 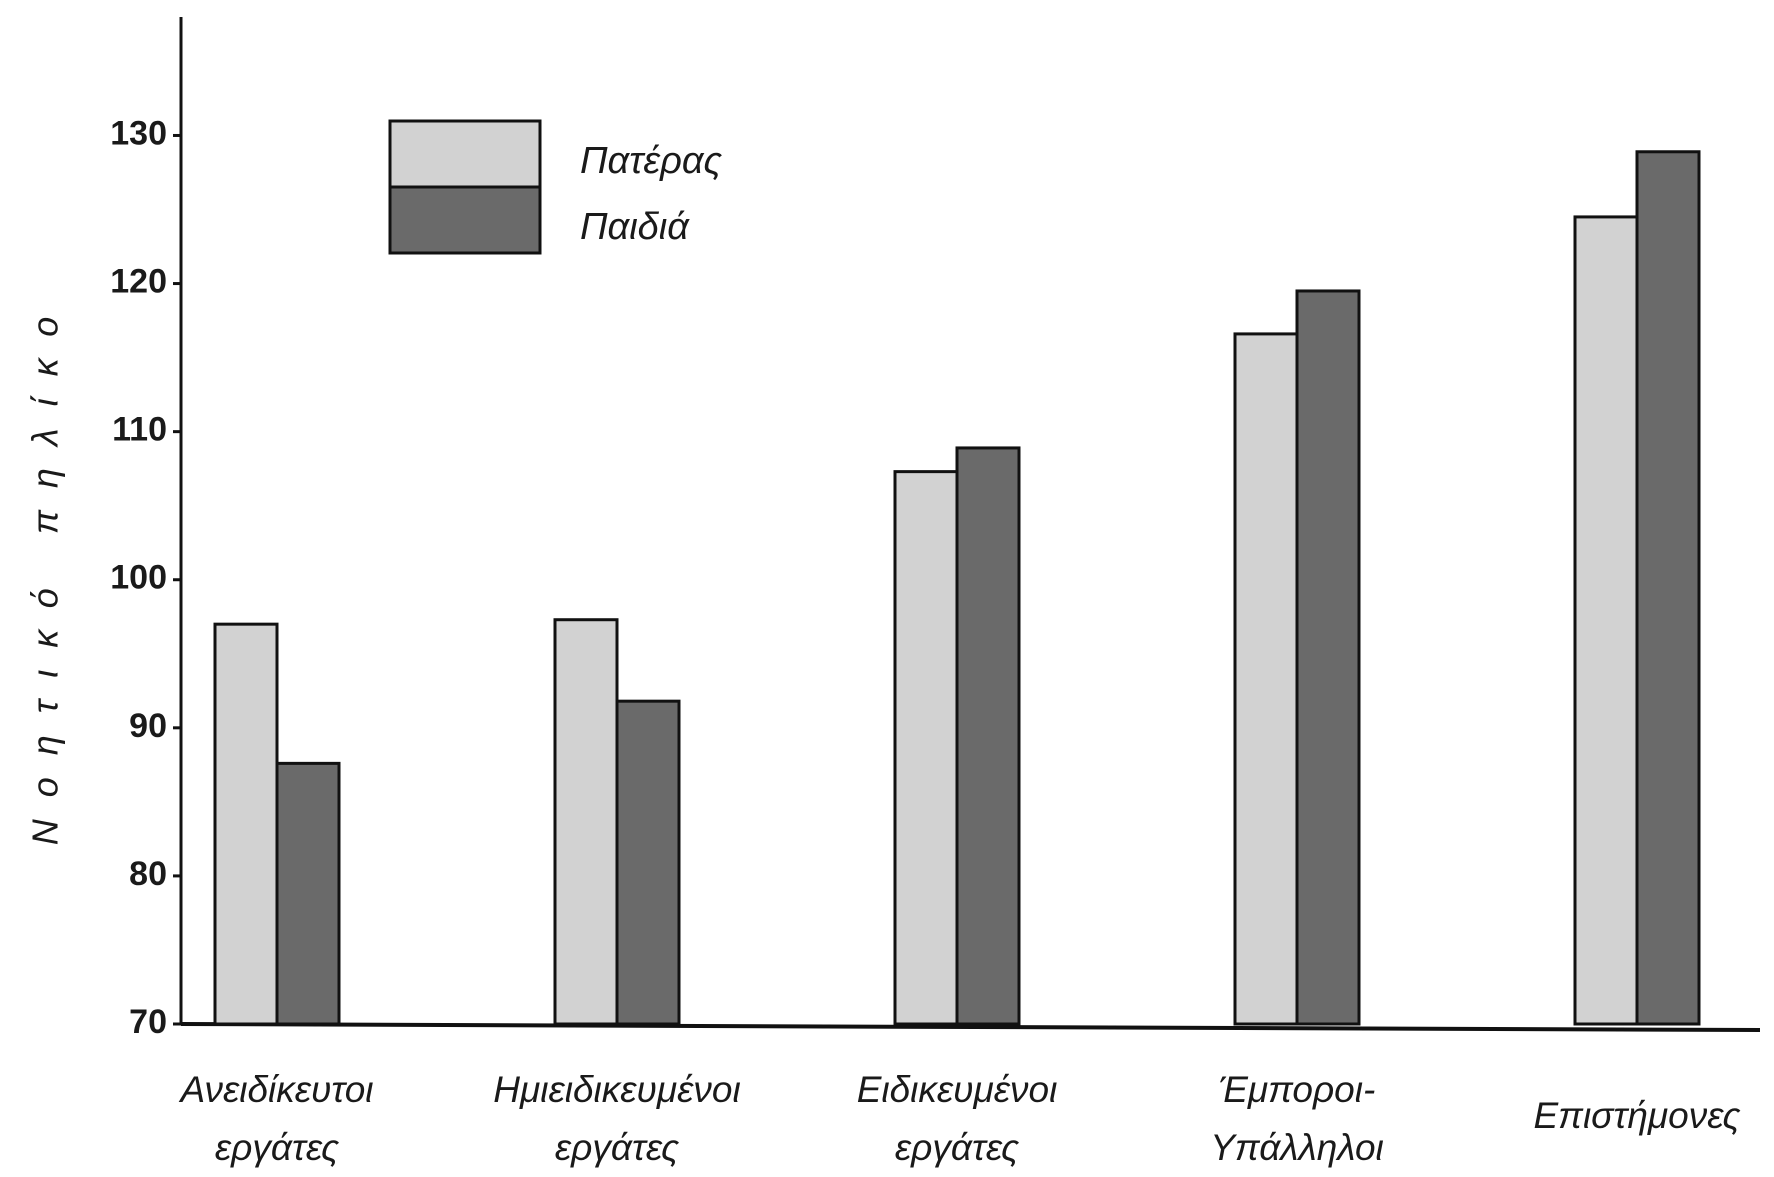 What do you see at coordinates (138, 282) in the screenshot?
I see `y-tick-label: 120` at bounding box center [138, 282].